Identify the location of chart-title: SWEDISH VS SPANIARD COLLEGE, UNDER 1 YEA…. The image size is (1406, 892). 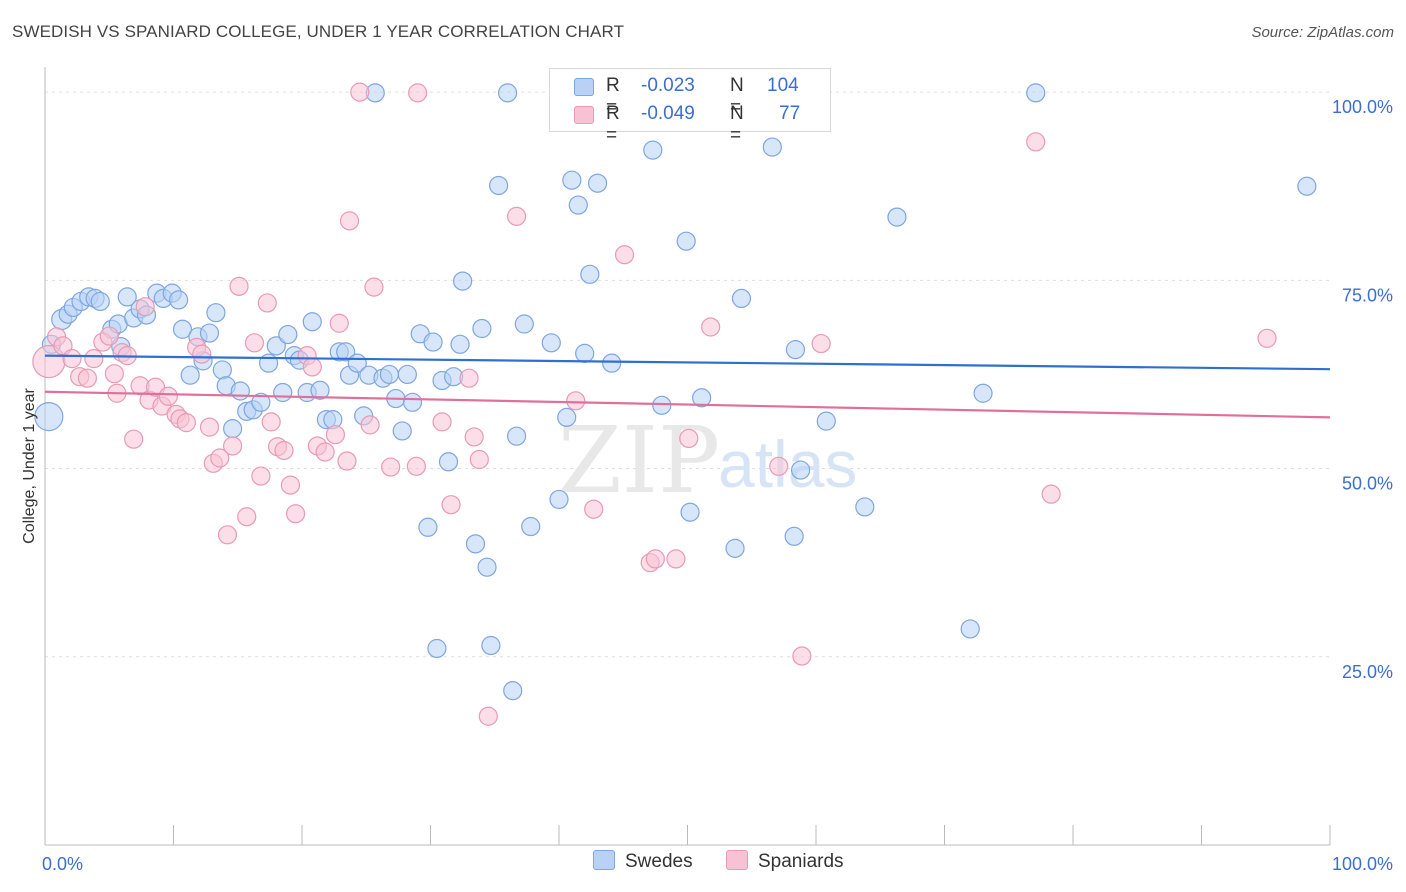
(318, 31).